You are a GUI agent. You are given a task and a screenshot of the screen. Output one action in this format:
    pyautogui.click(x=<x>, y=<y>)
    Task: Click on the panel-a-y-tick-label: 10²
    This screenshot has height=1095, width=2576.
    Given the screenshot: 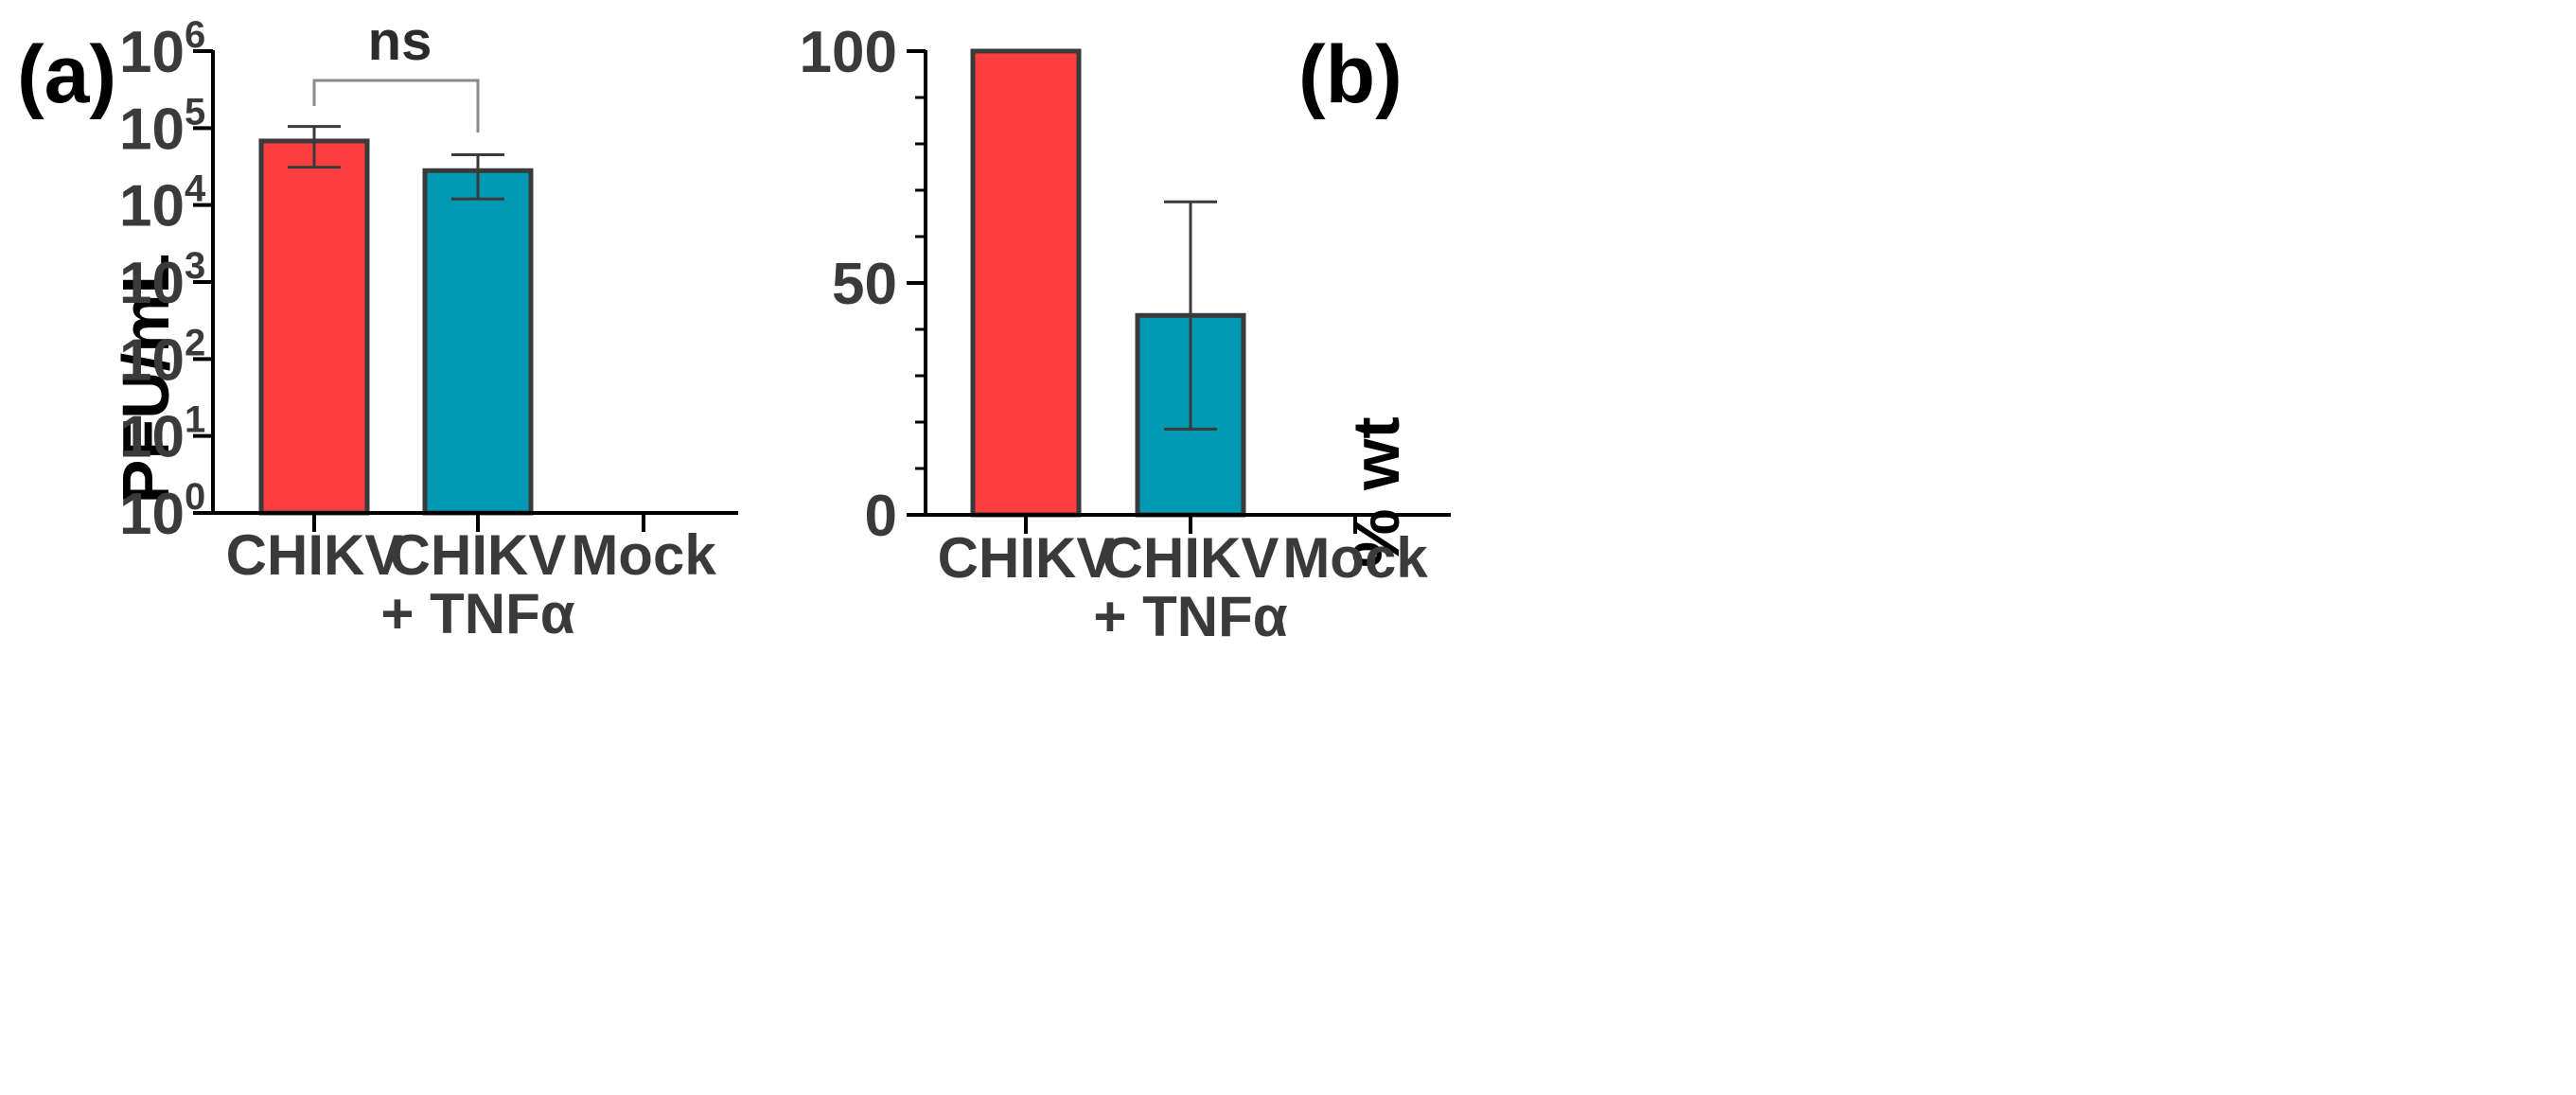 What is the action you would take?
    pyautogui.click(x=162, y=357)
    